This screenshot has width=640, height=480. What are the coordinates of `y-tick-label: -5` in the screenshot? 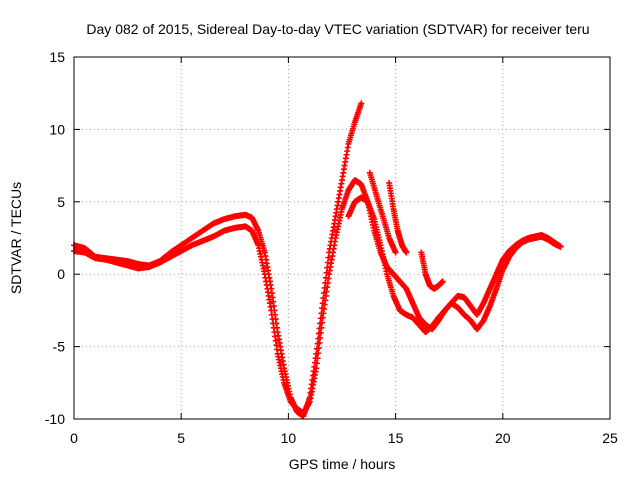 It's located at (59, 347).